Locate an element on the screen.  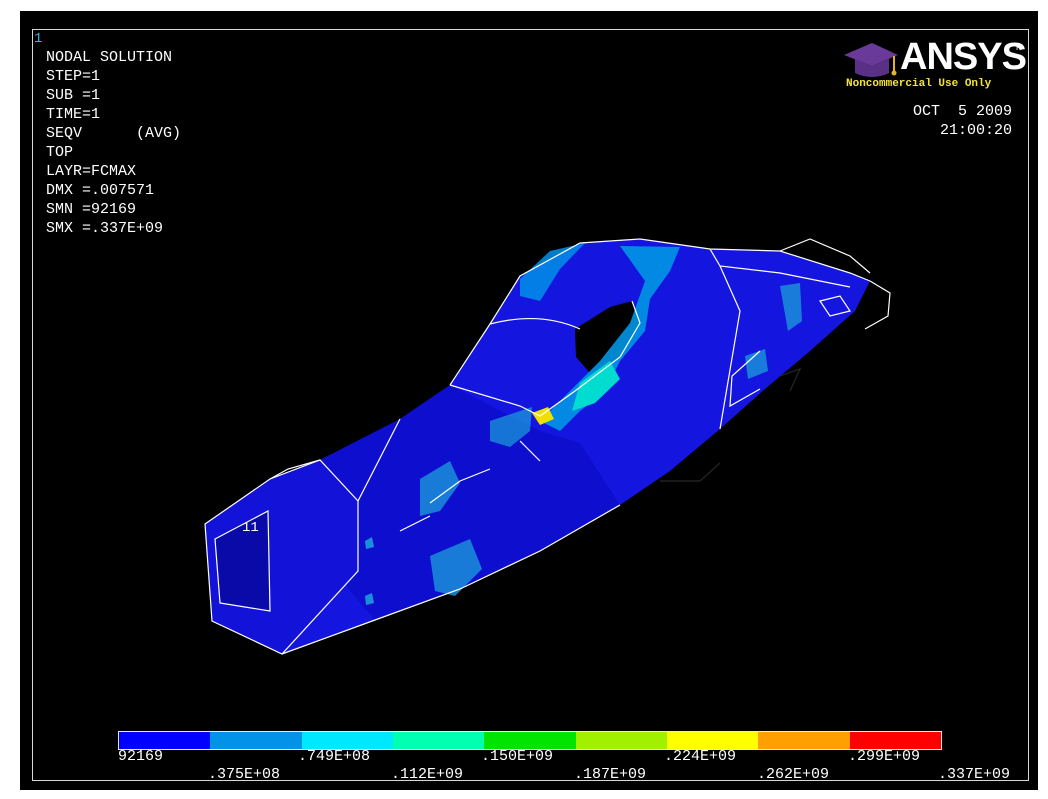
legend-label-bottom-3: .187E+09 is located at coordinates (610, 774).